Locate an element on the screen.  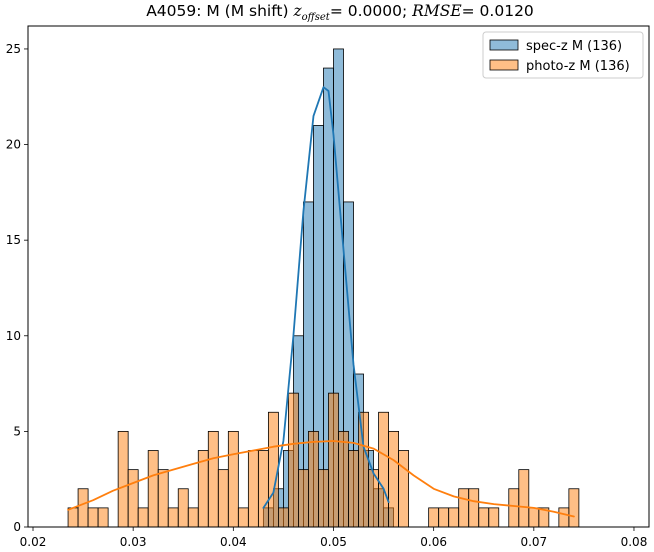
x-tick-label: 0.07 is located at coordinates (533, 542).